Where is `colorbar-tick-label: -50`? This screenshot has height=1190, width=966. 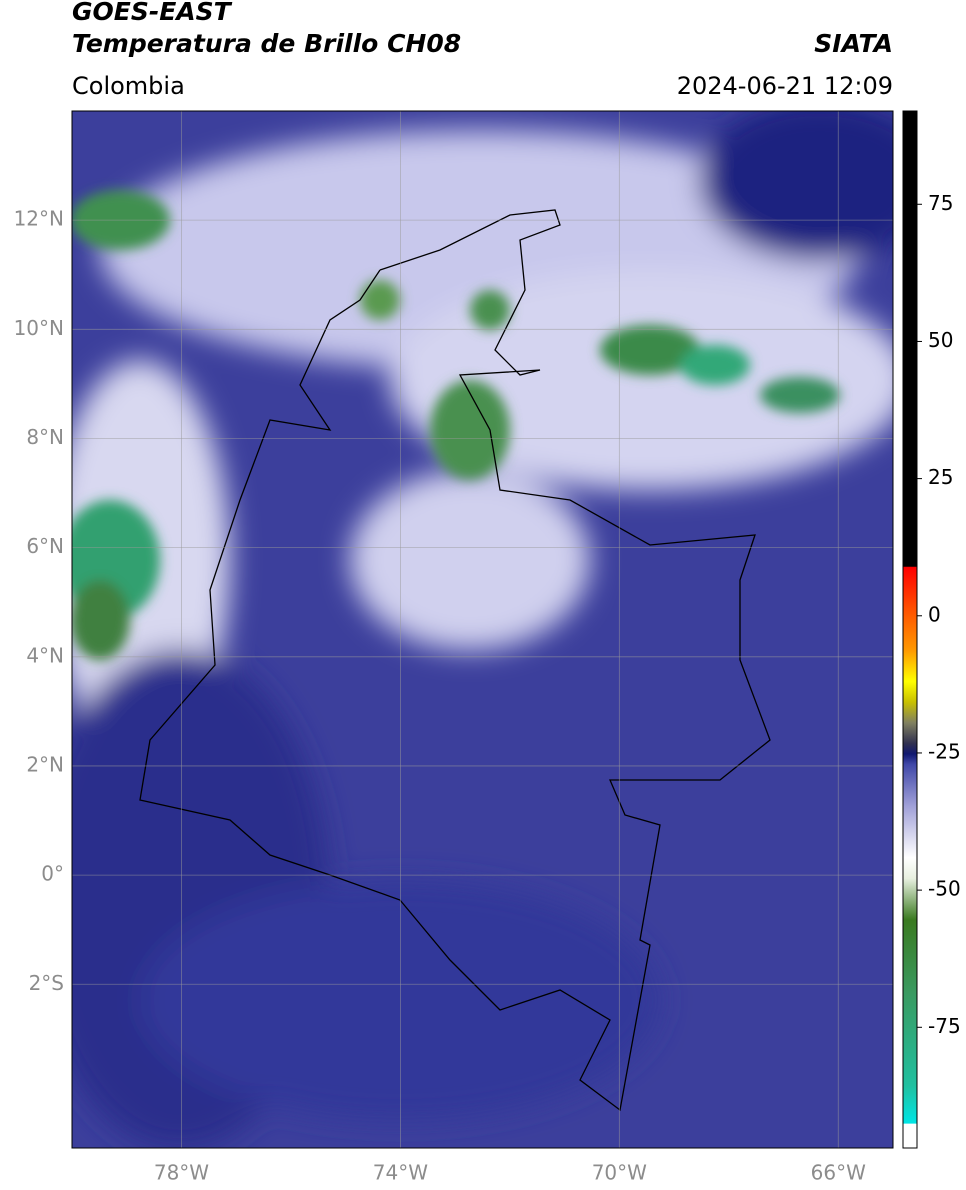
colorbar-tick-label: -50 is located at coordinates (944, 889).